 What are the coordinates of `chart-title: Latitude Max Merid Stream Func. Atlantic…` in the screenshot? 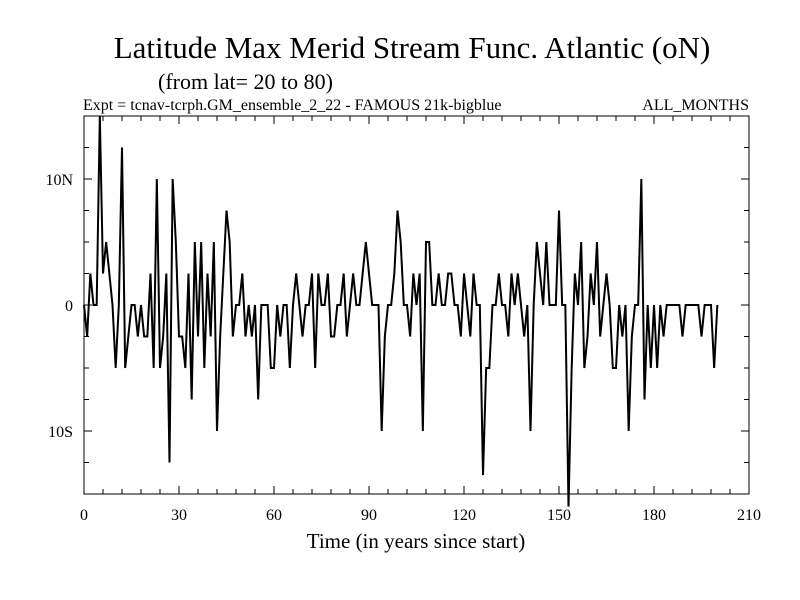 It's located at (412, 47).